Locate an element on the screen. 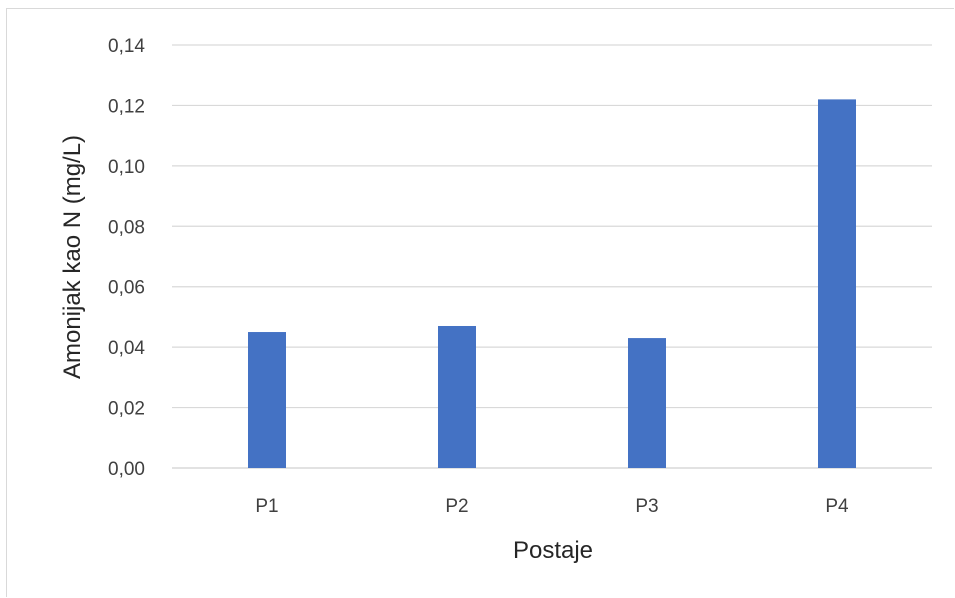 The height and width of the screenshot is (598, 955). x-tick-label: P3 is located at coordinates (646, 506).